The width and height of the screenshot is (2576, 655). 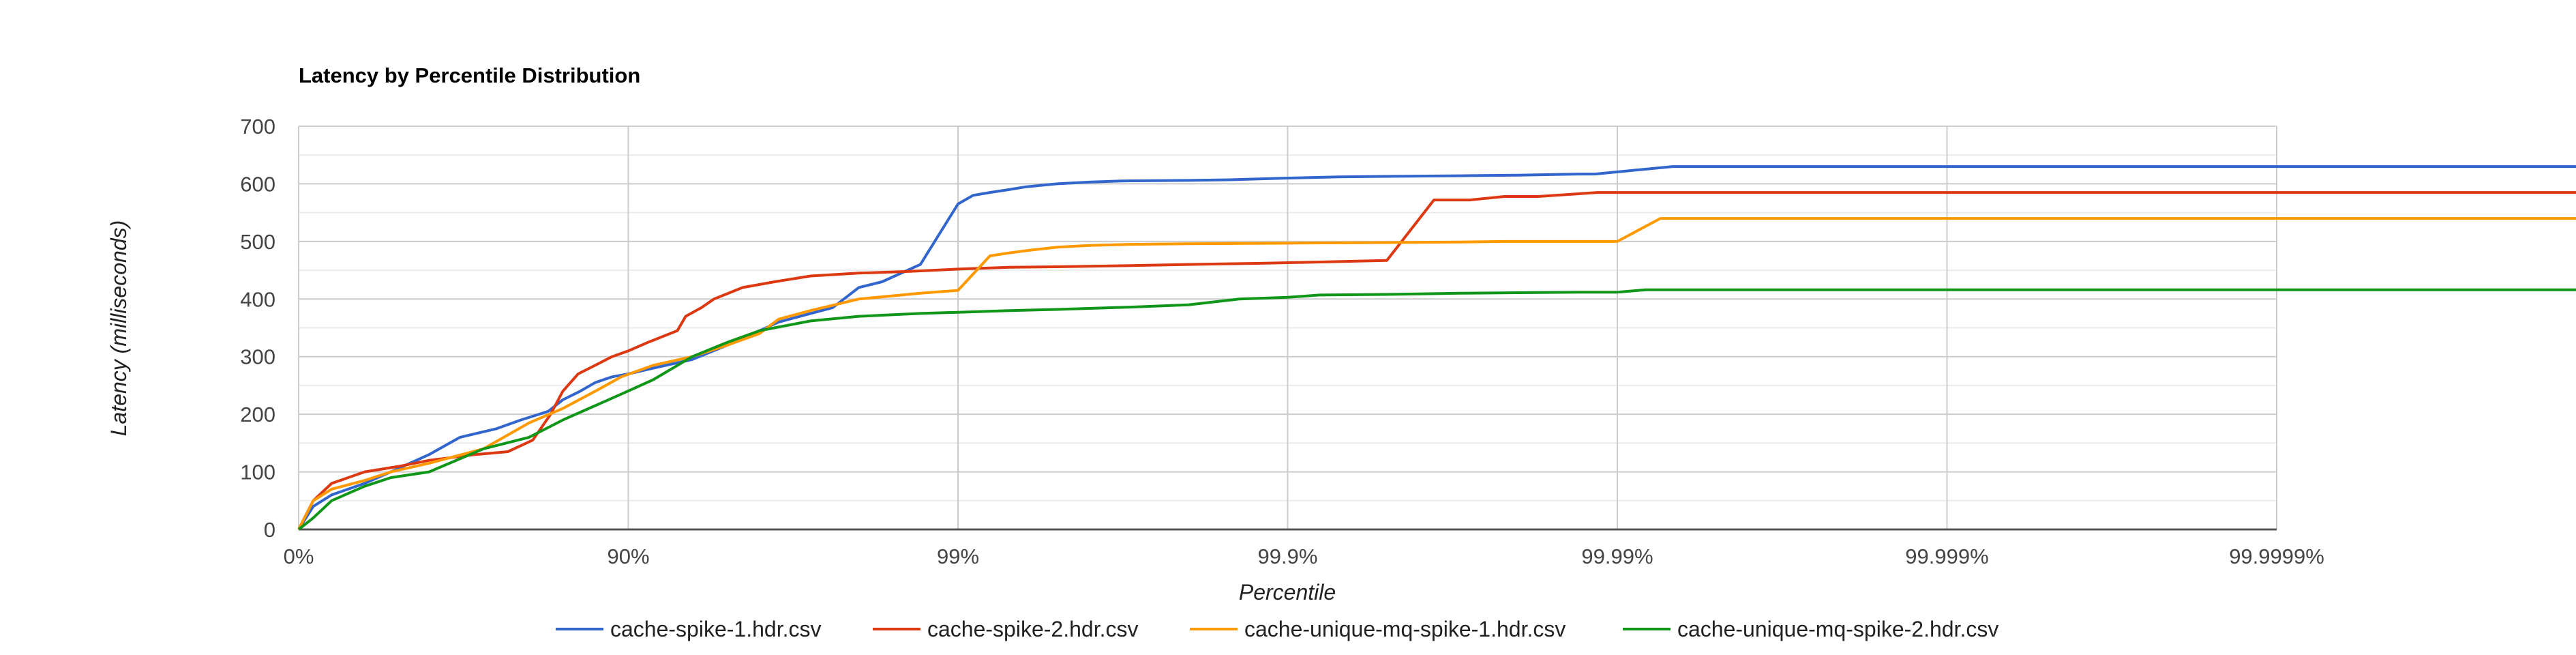 What do you see at coordinates (257, 328) in the screenshot?
I see `y-axis-tick-labels: 0 100 200 300 400 500 600 700` at bounding box center [257, 328].